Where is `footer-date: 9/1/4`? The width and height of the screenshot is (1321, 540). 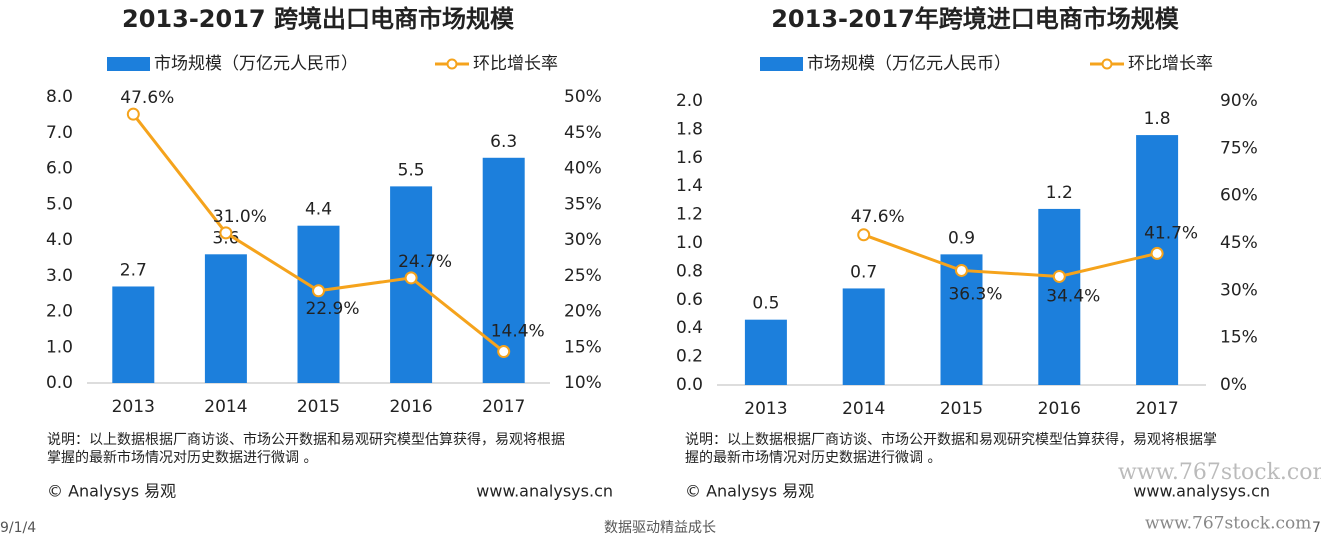
footer-date: 9/1/4 is located at coordinates (18, 528).